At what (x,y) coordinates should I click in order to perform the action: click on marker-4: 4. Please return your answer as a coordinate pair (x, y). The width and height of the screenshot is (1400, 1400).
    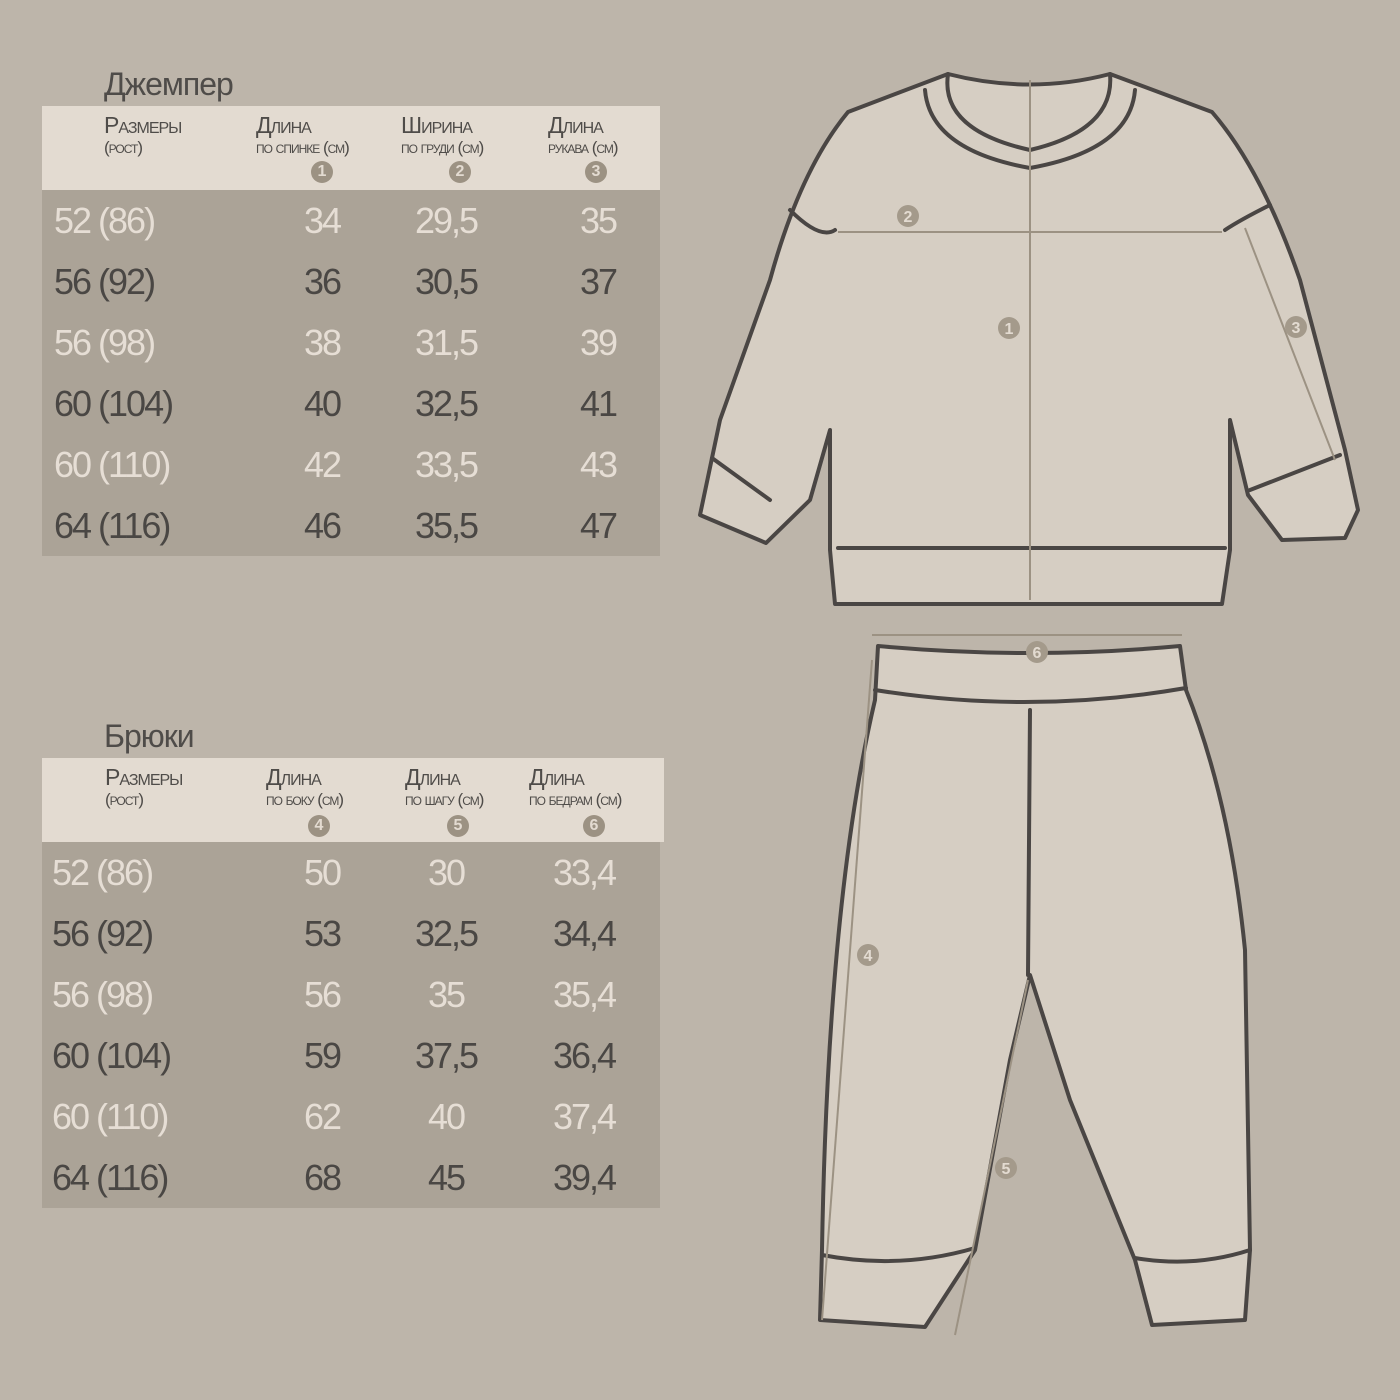
    Looking at the image, I should click on (319, 826).